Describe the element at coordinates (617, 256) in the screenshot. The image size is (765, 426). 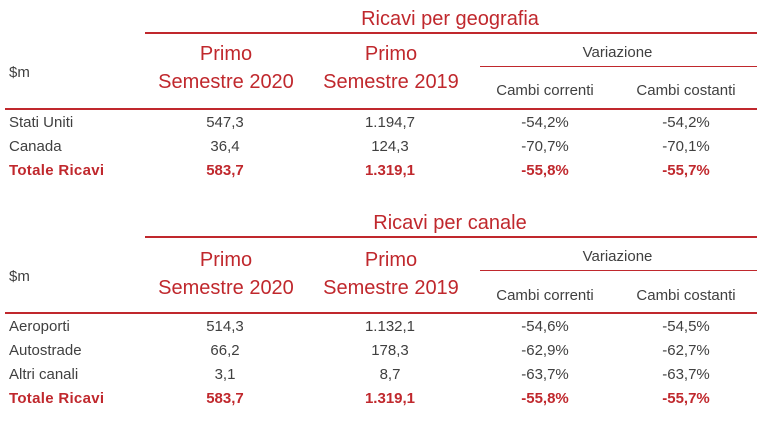
I see `channel-variation-label: Variazione` at that location.